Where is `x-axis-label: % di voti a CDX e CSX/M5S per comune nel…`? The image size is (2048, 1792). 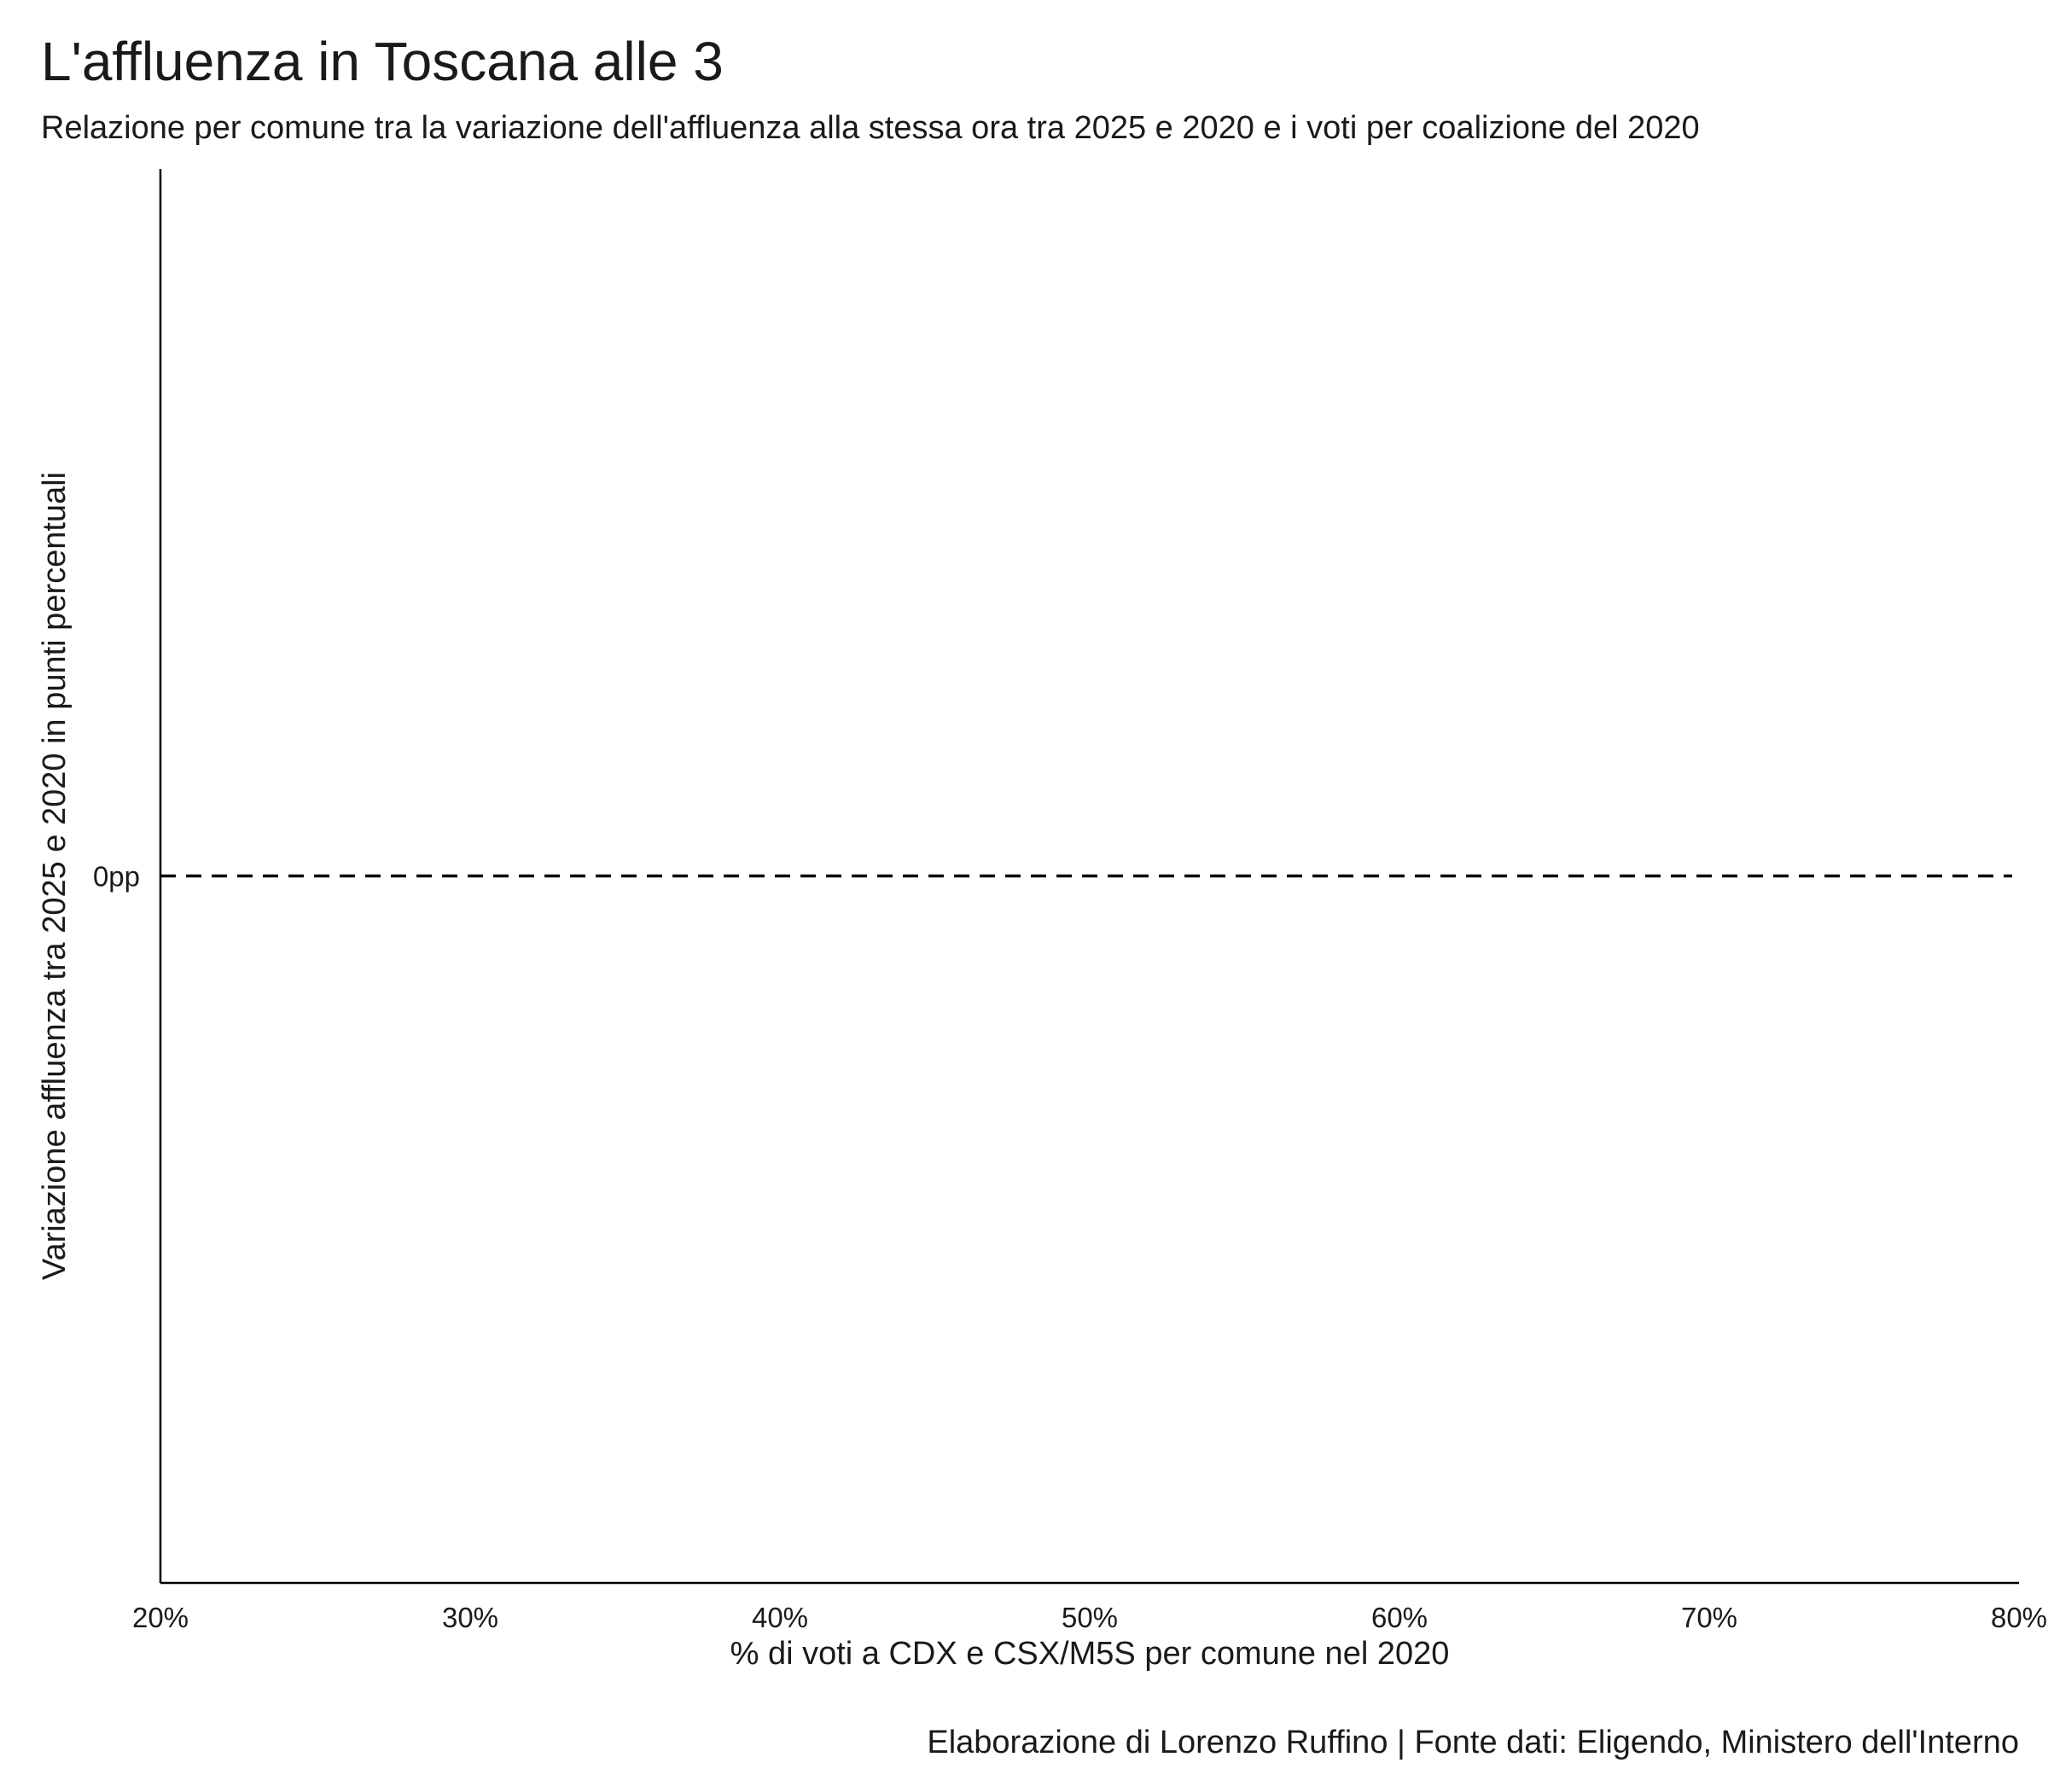 x-axis-label: % di voti a CDX e CSX/M5S per comune nel… is located at coordinates (1090, 1654).